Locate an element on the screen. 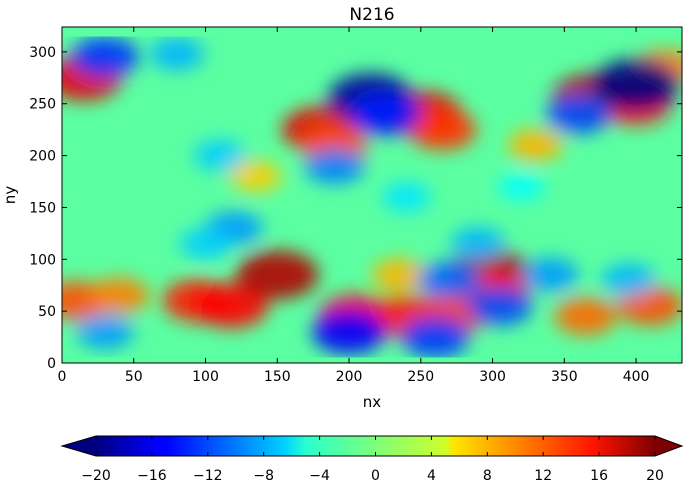  colorbar-ticks: −20 −16 −12 −8 −4 0 4 8 12 16 20 is located at coordinates (372, 460).